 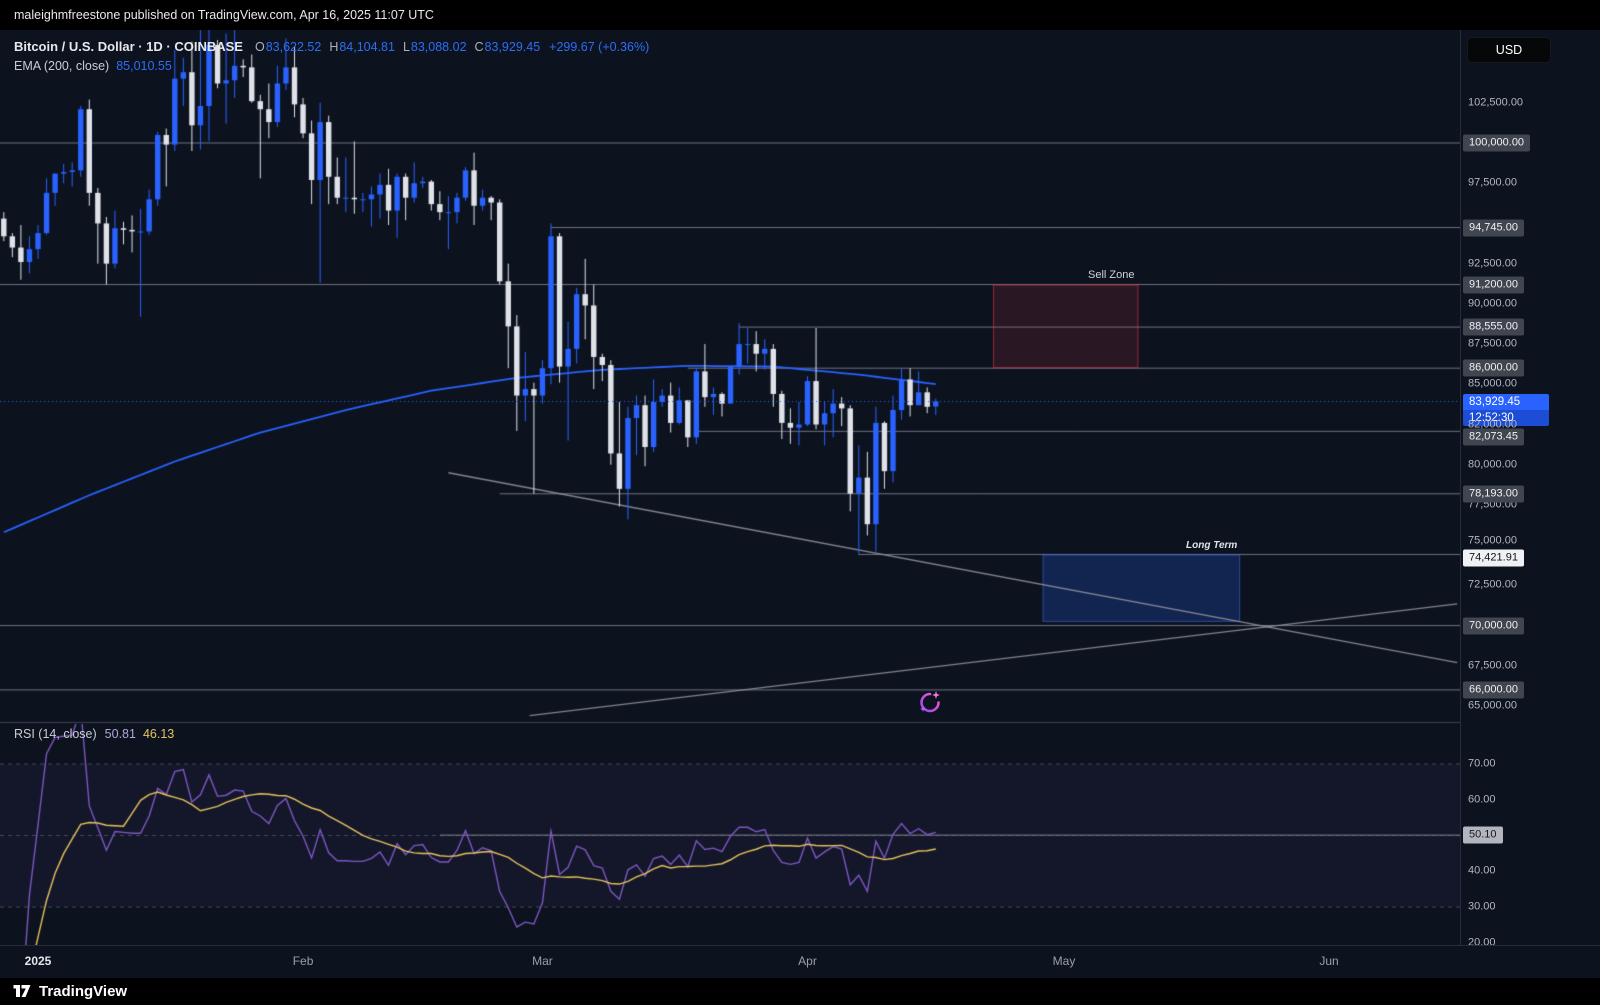 What do you see at coordinates (1492, 343) in the screenshot?
I see `price-tick: 87,500.00` at bounding box center [1492, 343].